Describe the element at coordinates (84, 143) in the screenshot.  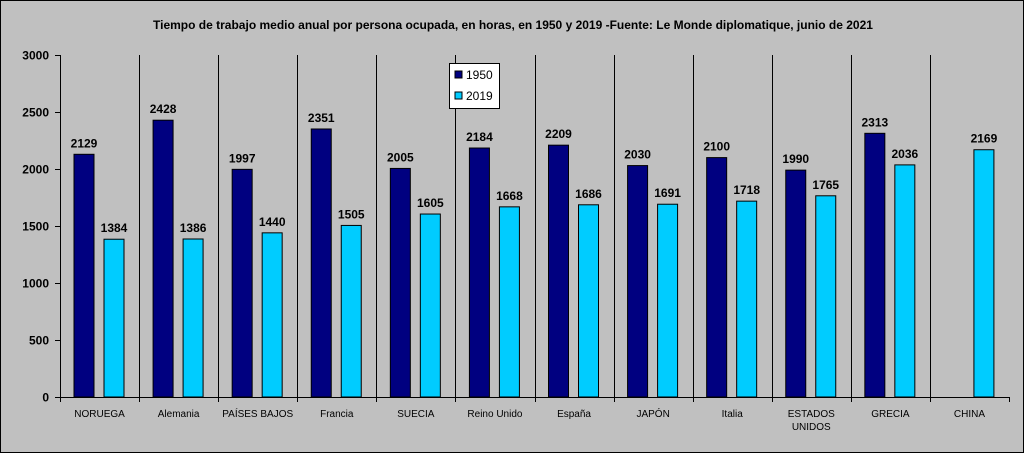
I see `data-label: 2129` at that location.